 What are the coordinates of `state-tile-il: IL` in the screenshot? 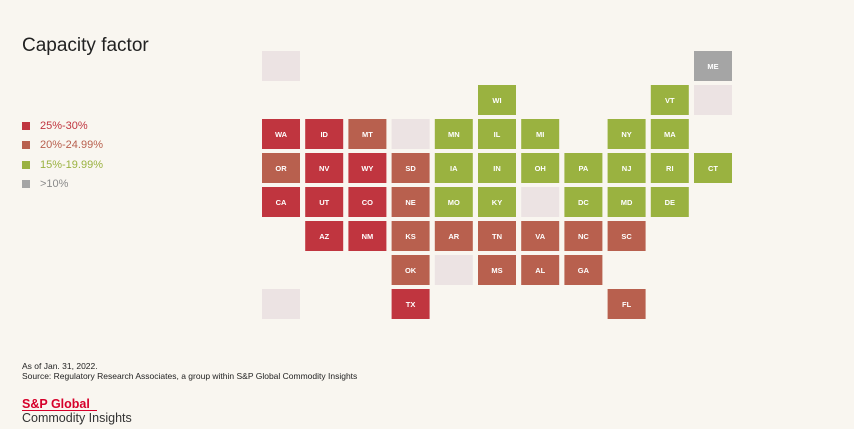 It's located at (497, 134).